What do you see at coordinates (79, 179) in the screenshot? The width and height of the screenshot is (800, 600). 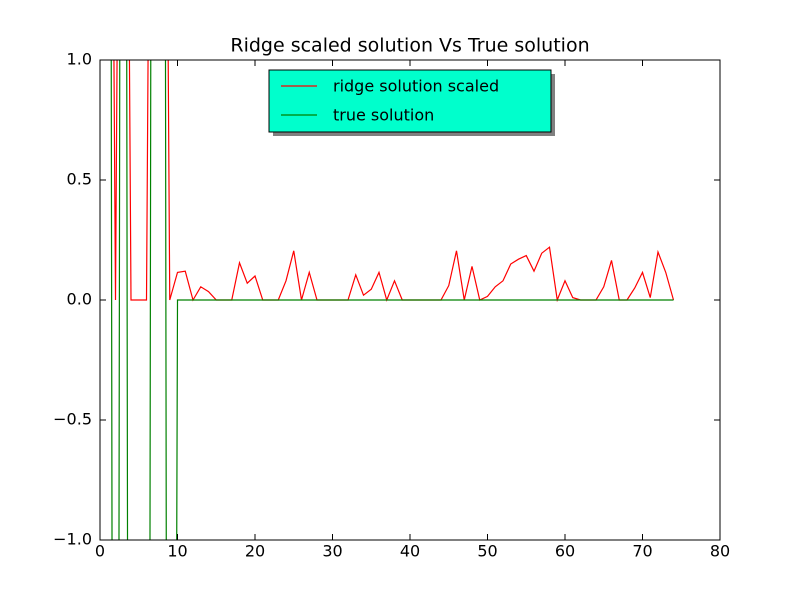 I see `y-tick-label: 0.5` at bounding box center [79, 179].